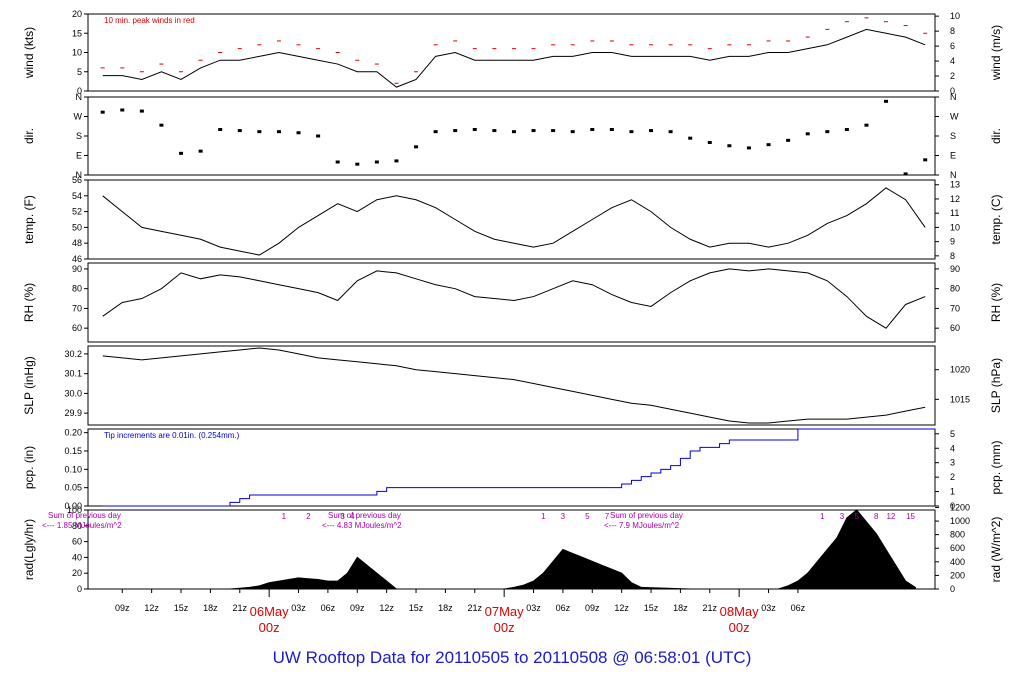 Image resolution: width=1024 pixels, height=700 pixels. What do you see at coordinates (953, 156) in the screenshot?
I see `dir-ytick-label-right: E` at bounding box center [953, 156].